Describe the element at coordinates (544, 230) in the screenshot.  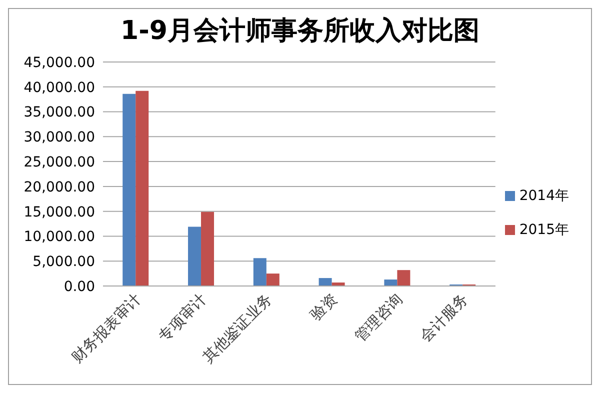
I see `legend-label: 2015年` at that location.